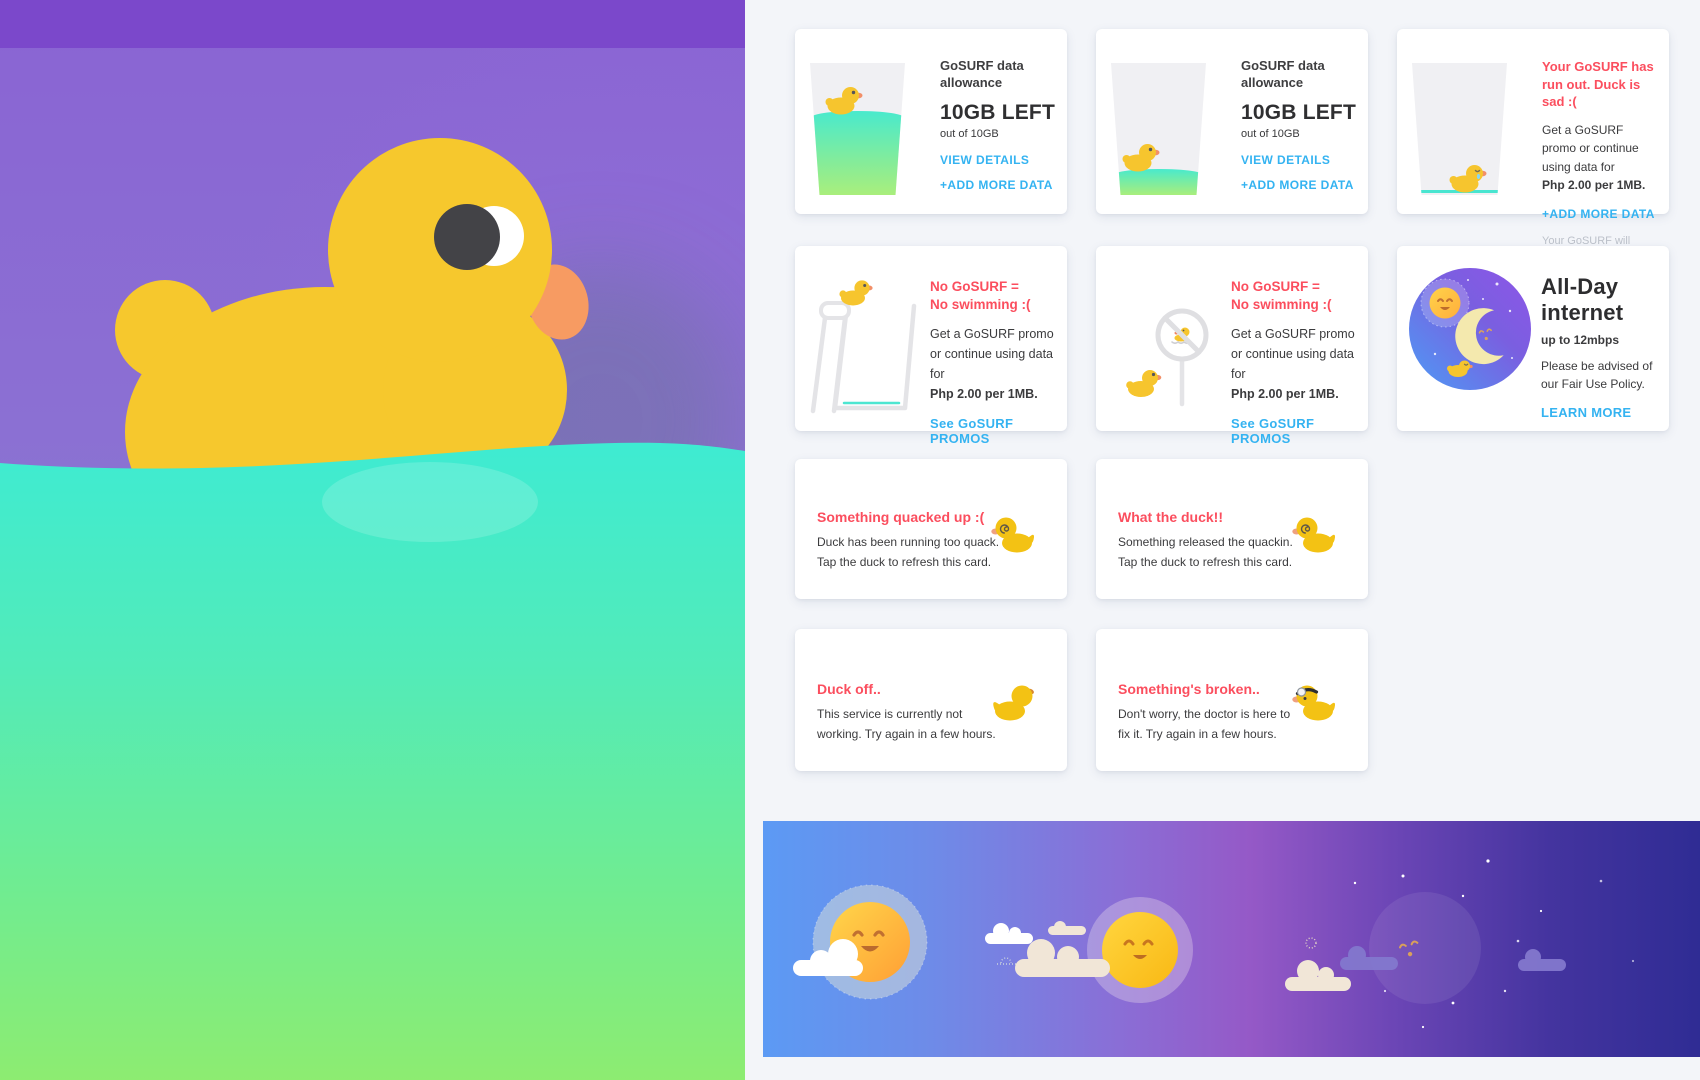  What do you see at coordinates (1189, 689) in the screenshot?
I see `error-title: Something's broken..` at bounding box center [1189, 689].